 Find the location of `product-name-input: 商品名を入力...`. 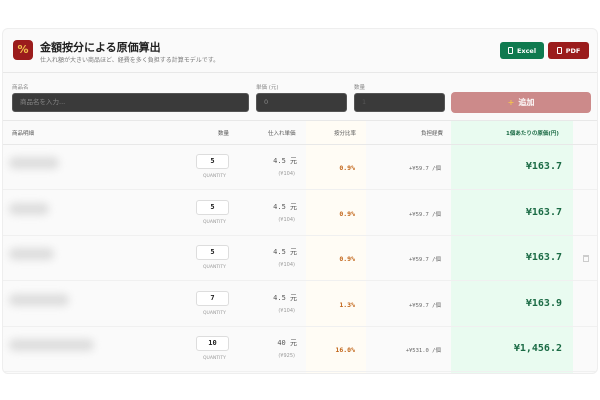

product-name-input: 商品名を入力... is located at coordinates (130, 102).